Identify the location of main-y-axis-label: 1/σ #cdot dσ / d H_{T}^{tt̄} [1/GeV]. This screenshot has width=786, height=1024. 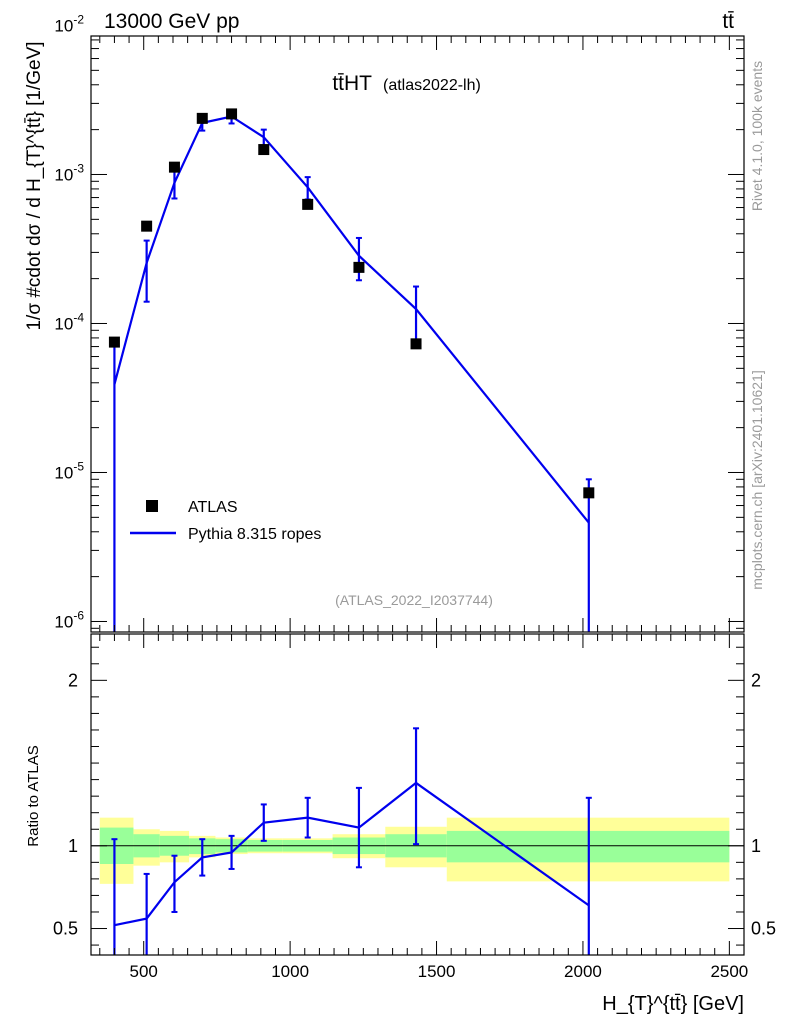
(34, 185).